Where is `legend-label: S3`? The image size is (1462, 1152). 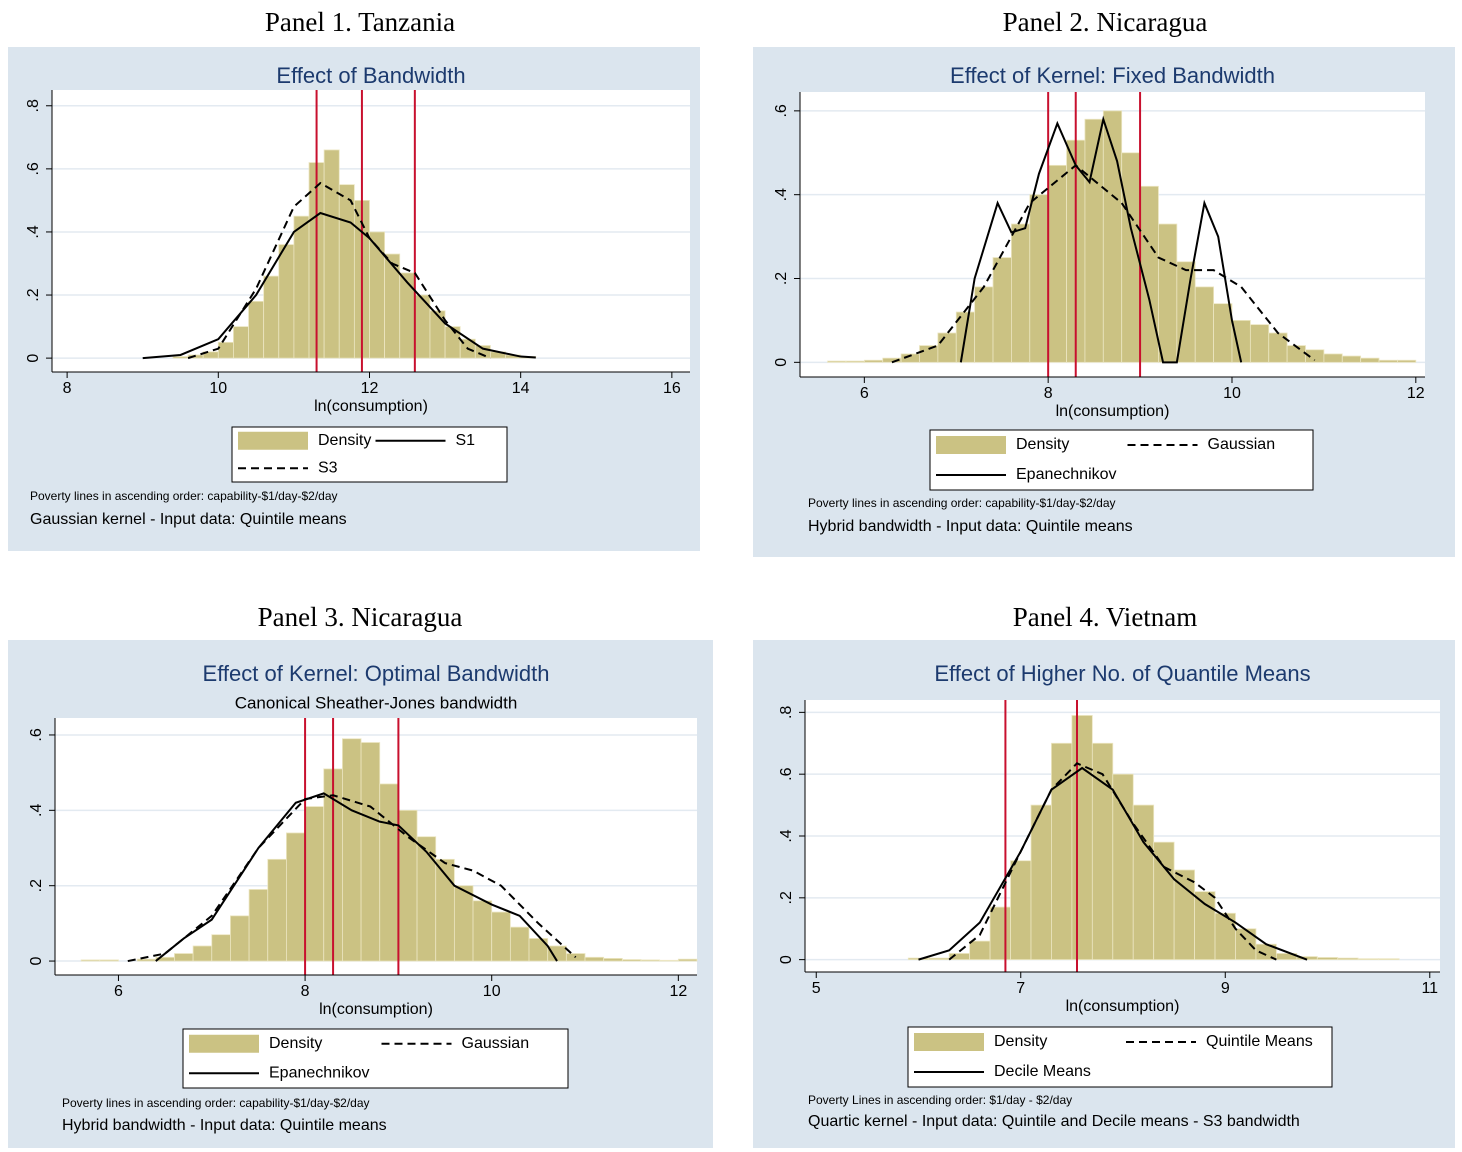 legend-label: S3 is located at coordinates (328, 467).